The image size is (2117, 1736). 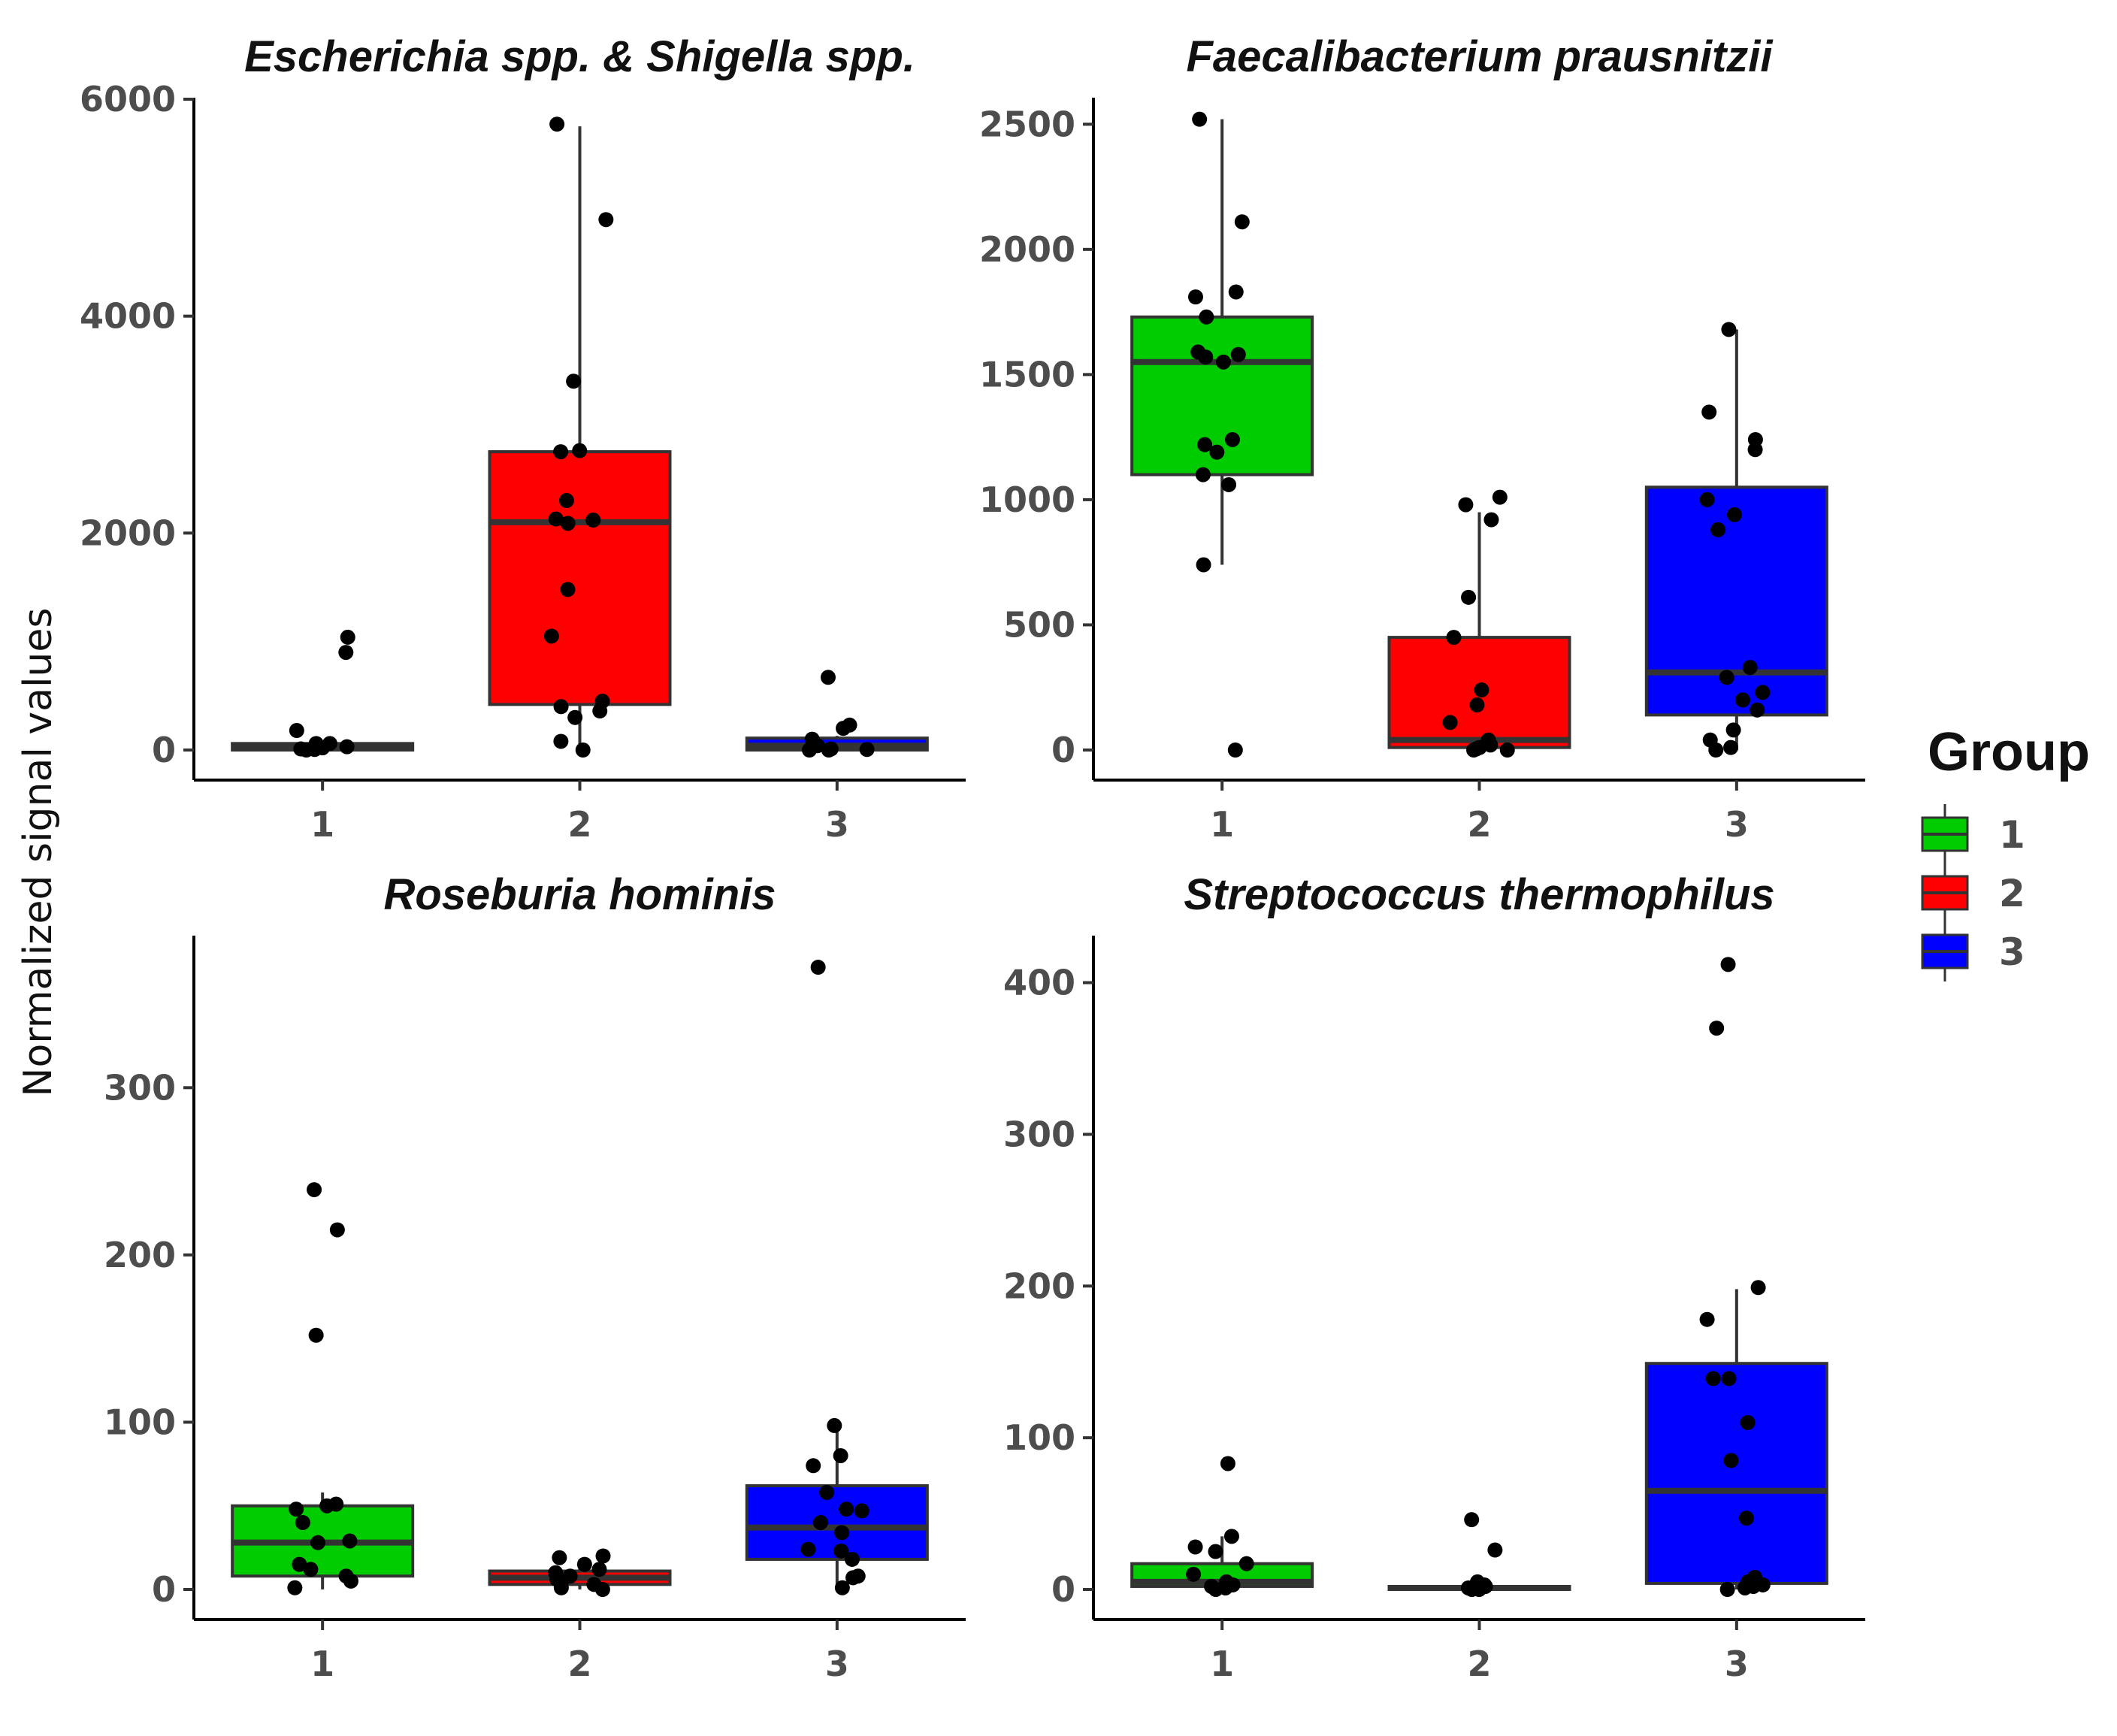 What do you see at coordinates (580, 894) in the screenshot?
I see `panel-3-title: Roseburia hominis` at bounding box center [580, 894].